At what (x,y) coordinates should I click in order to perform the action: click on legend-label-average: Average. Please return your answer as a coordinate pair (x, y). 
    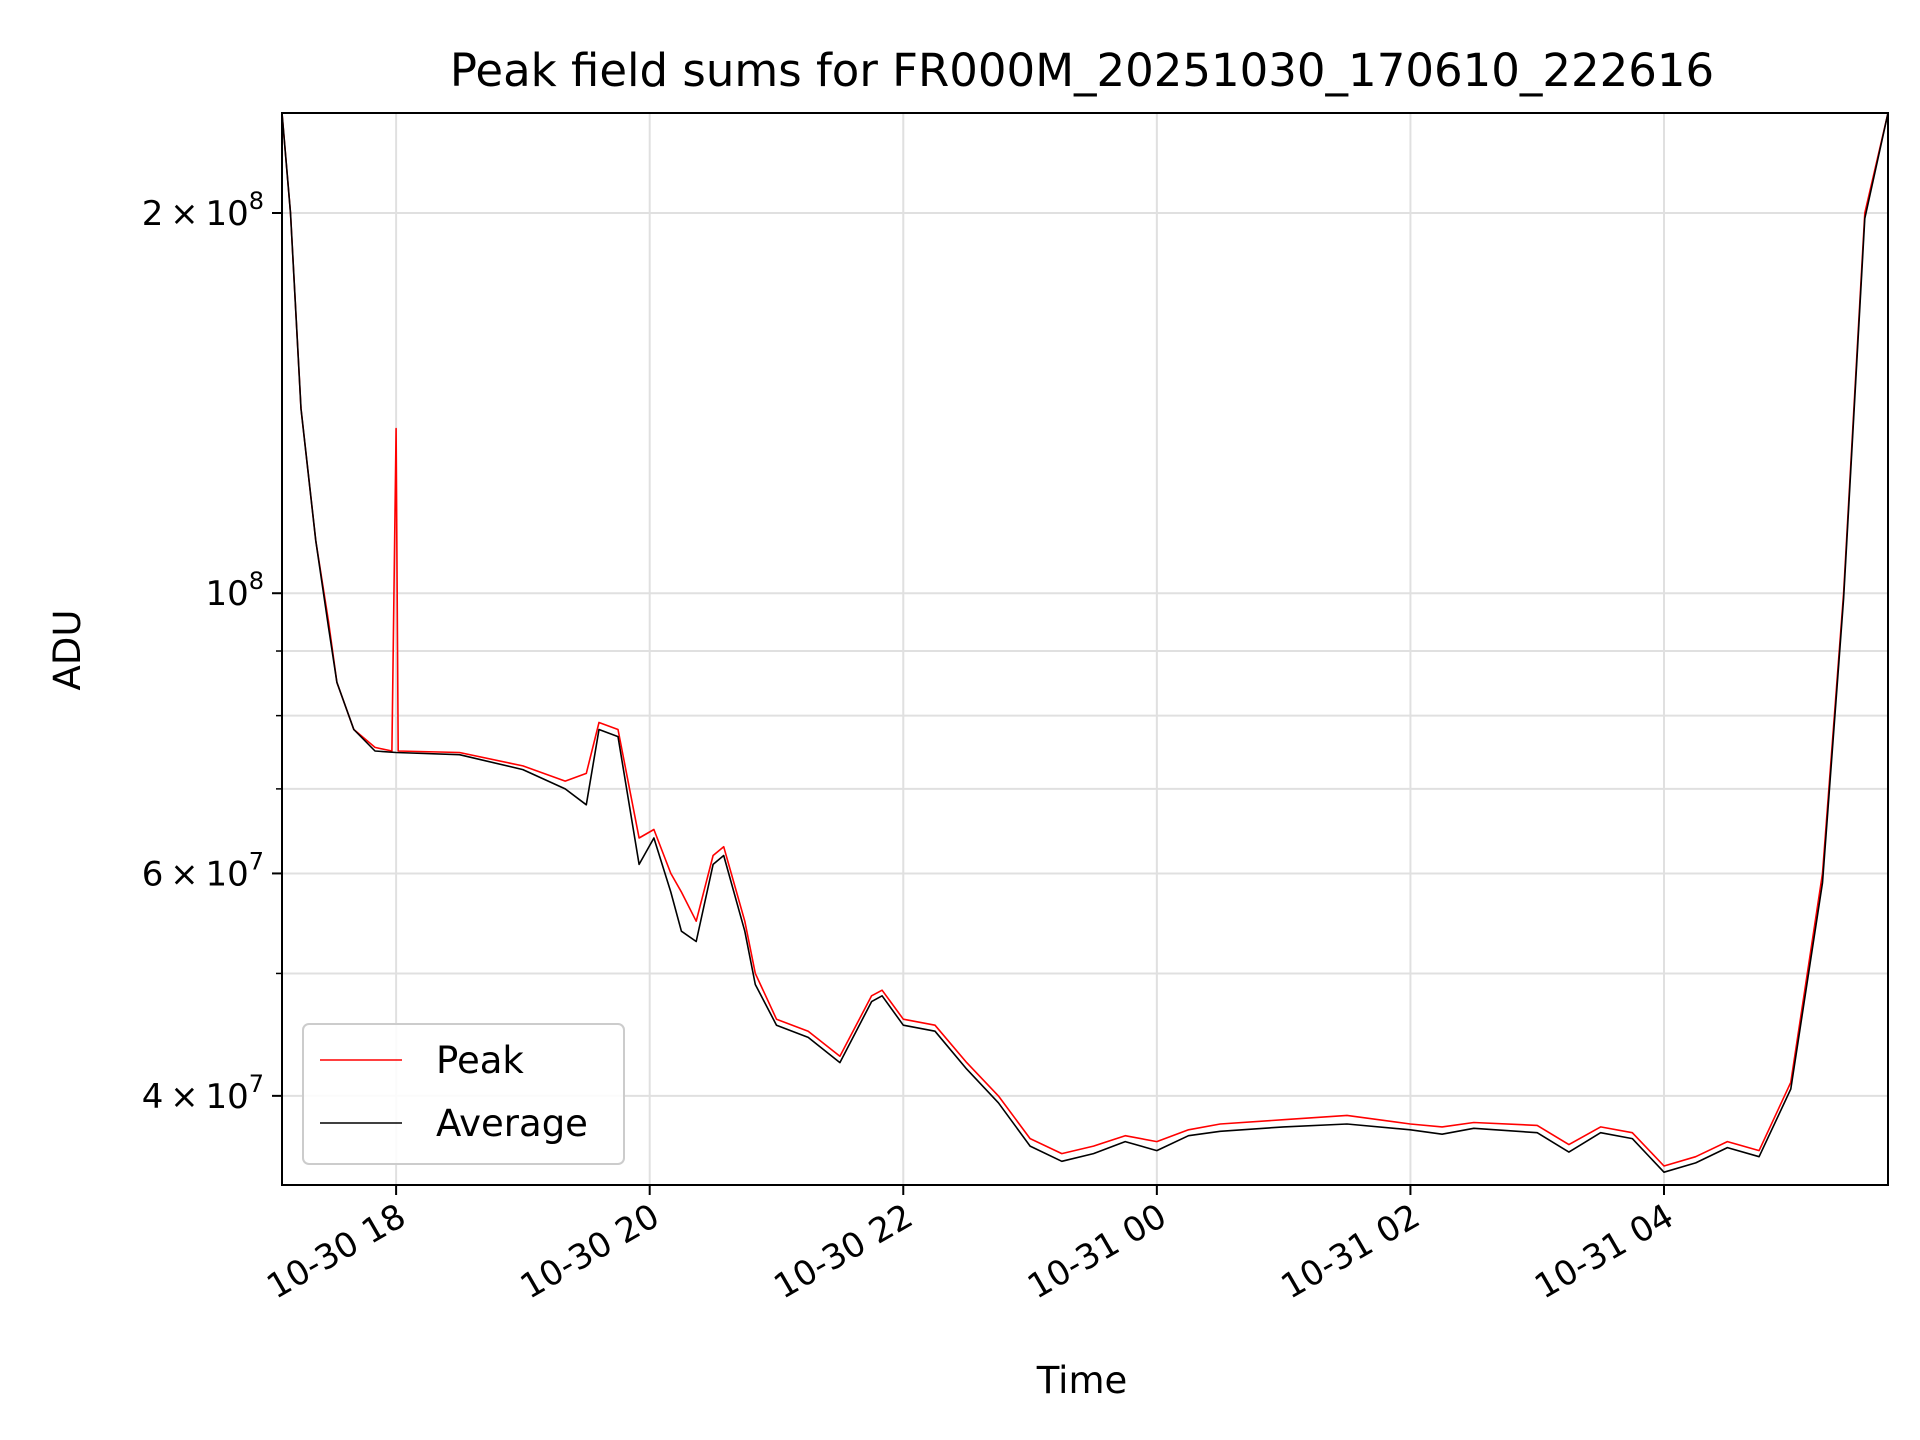
    Looking at the image, I should click on (512, 1123).